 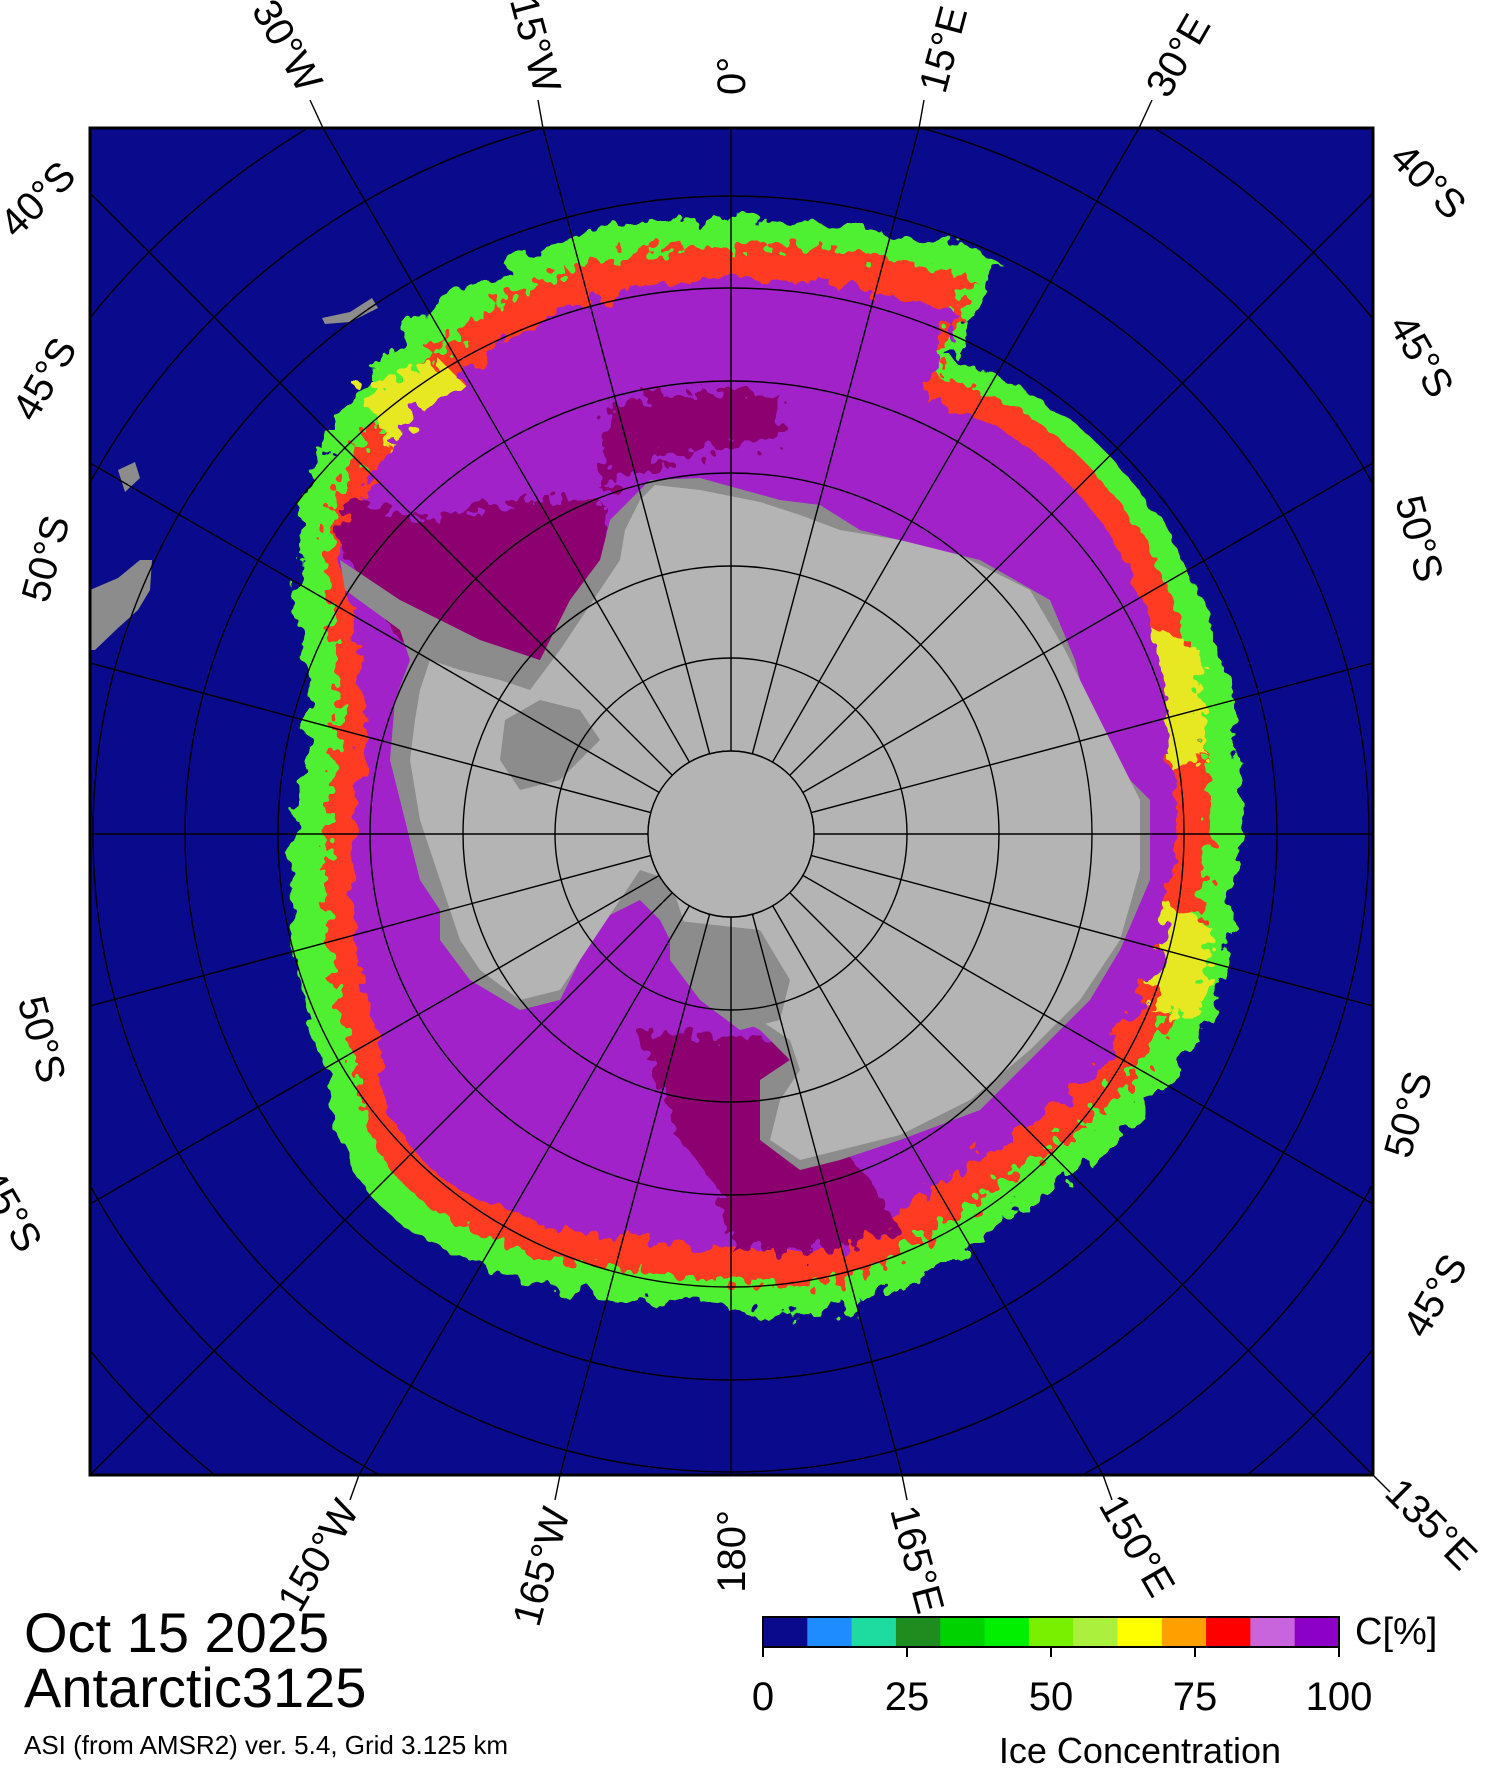 What do you see at coordinates (763, 1697) in the screenshot?
I see `colorbar-tick: 0` at bounding box center [763, 1697].